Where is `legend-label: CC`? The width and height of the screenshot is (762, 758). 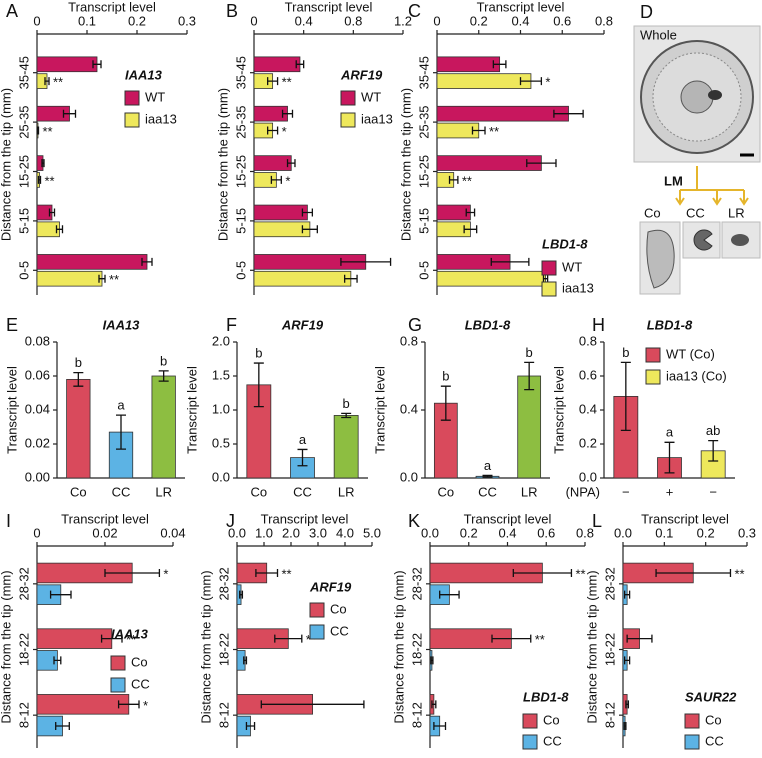 legend-label: CC is located at coordinates (140, 683).